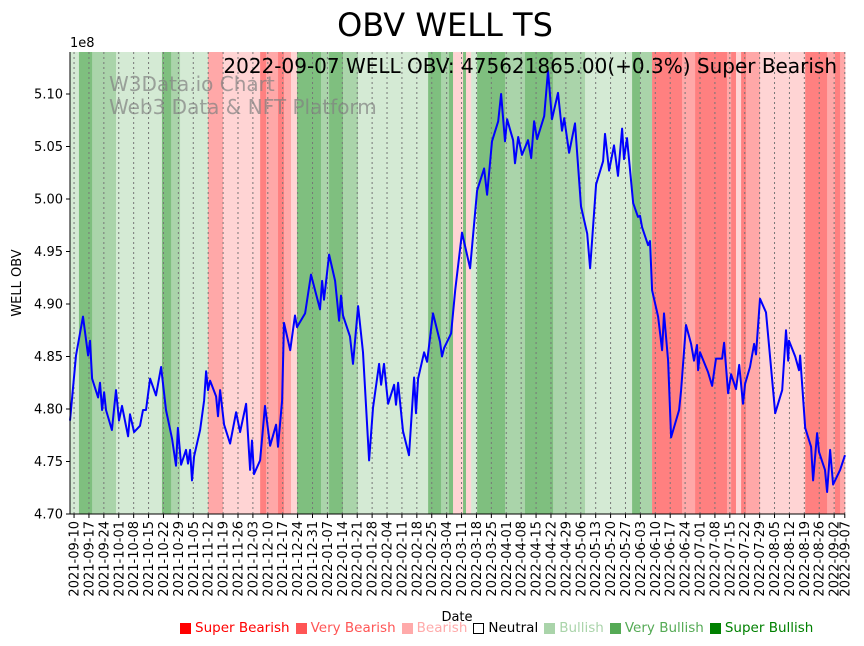 The width and height of the screenshot is (864, 646). Describe the element at coordinates (835, 559) in the screenshot. I see `x-tick-label: 2022-09-02` at that location.